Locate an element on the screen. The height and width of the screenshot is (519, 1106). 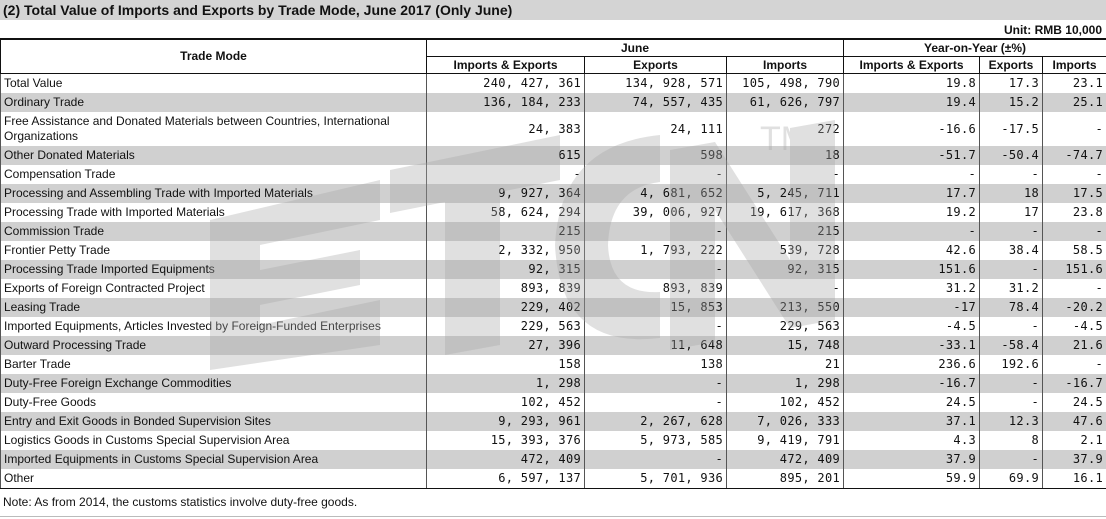
june-imports-cell: 102, 452 is located at coordinates (785, 402).